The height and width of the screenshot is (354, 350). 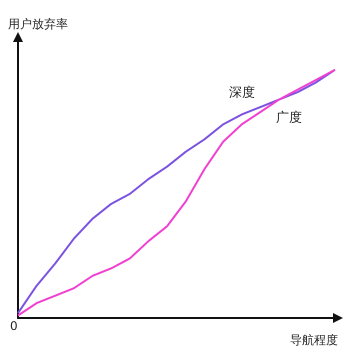 What do you see at coordinates (289, 118) in the screenshot?
I see `series-label: 广度` at bounding box center [289, 118].